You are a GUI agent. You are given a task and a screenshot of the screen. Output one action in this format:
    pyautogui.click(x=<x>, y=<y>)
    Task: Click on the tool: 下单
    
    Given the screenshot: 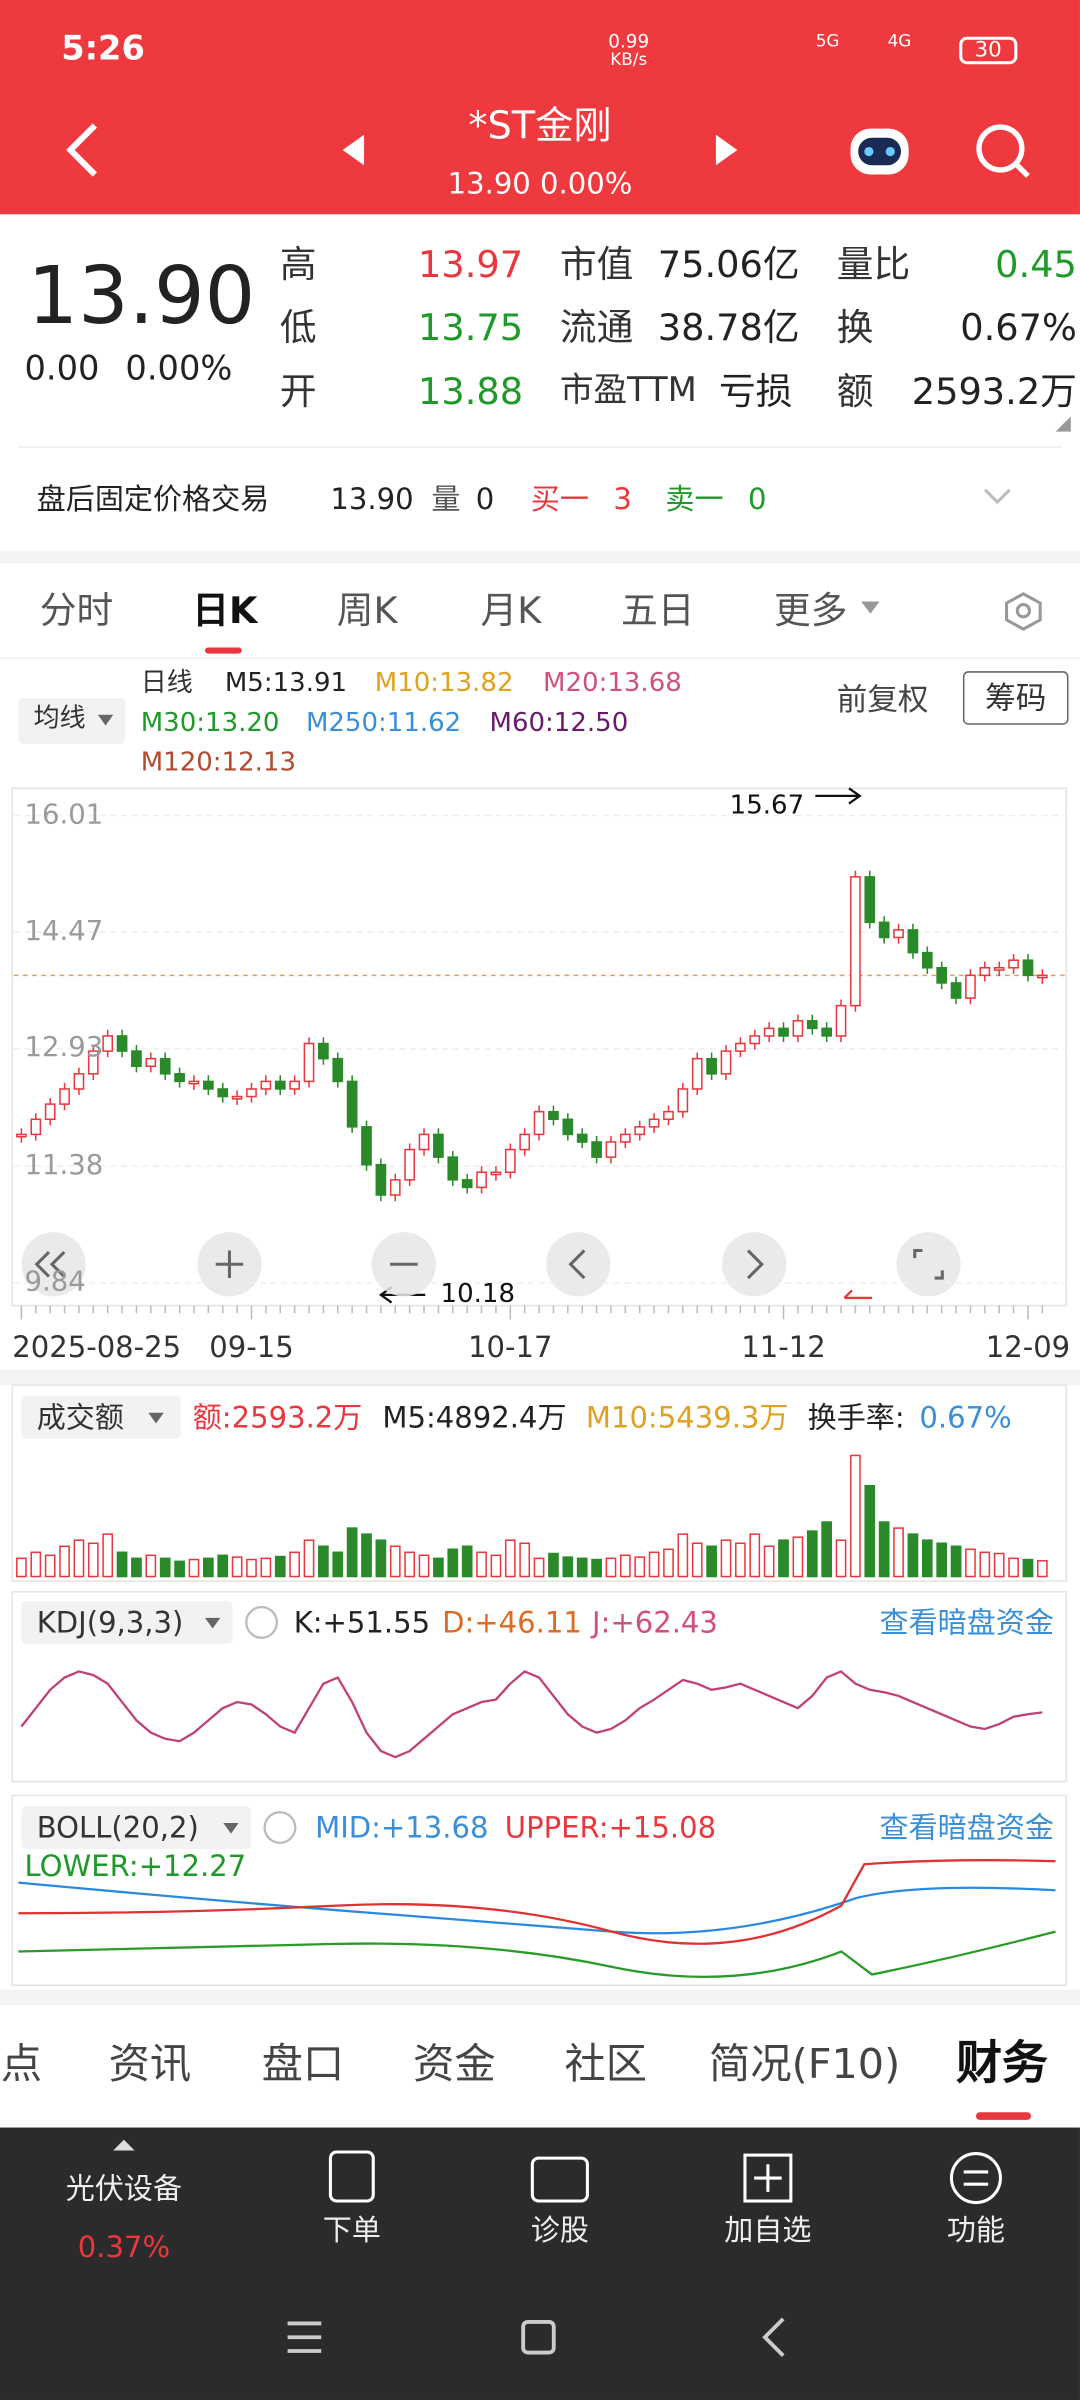 What is the action you would take?
    pyautogui.click(x=351, y=2231)
    